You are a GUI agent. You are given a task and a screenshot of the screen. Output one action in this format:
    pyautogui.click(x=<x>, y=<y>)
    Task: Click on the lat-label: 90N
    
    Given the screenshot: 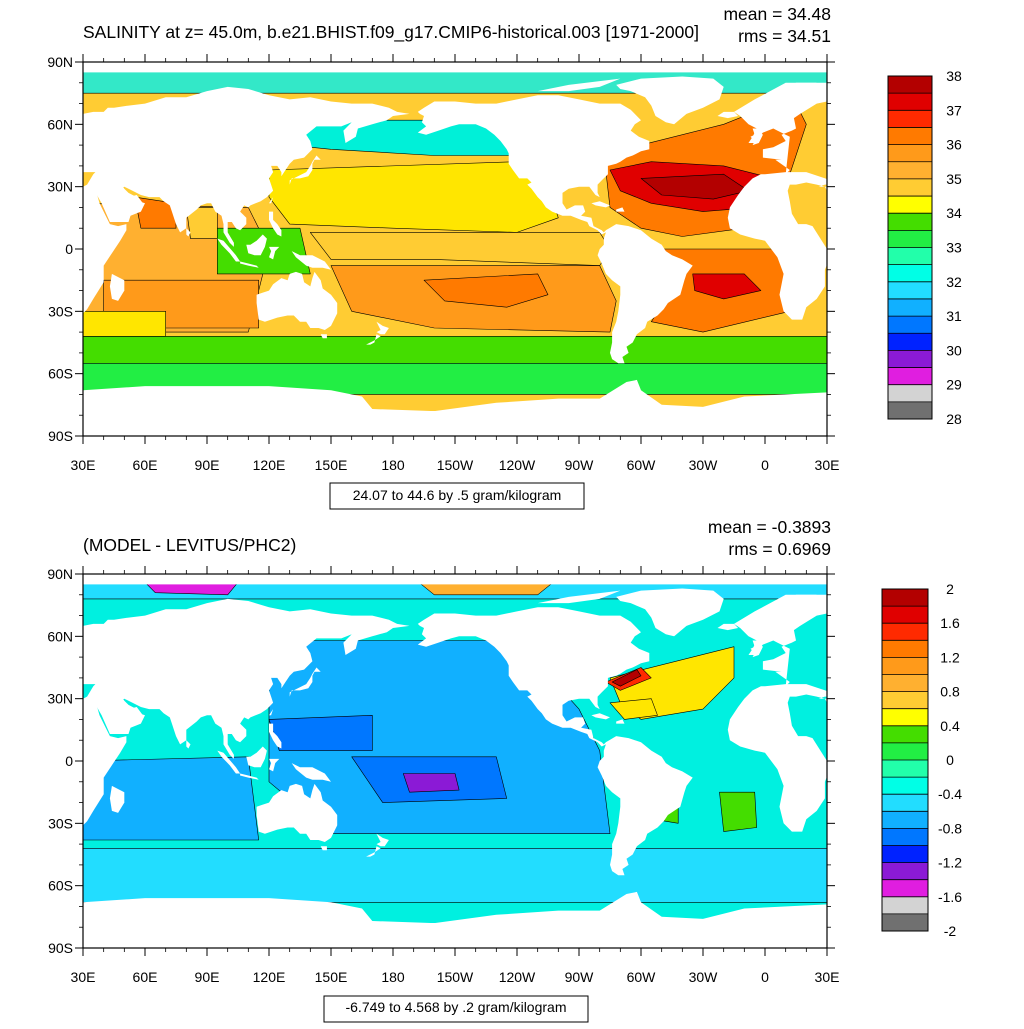 What is the action you would take?
    pyautogui.click(x=60, y=62)
    